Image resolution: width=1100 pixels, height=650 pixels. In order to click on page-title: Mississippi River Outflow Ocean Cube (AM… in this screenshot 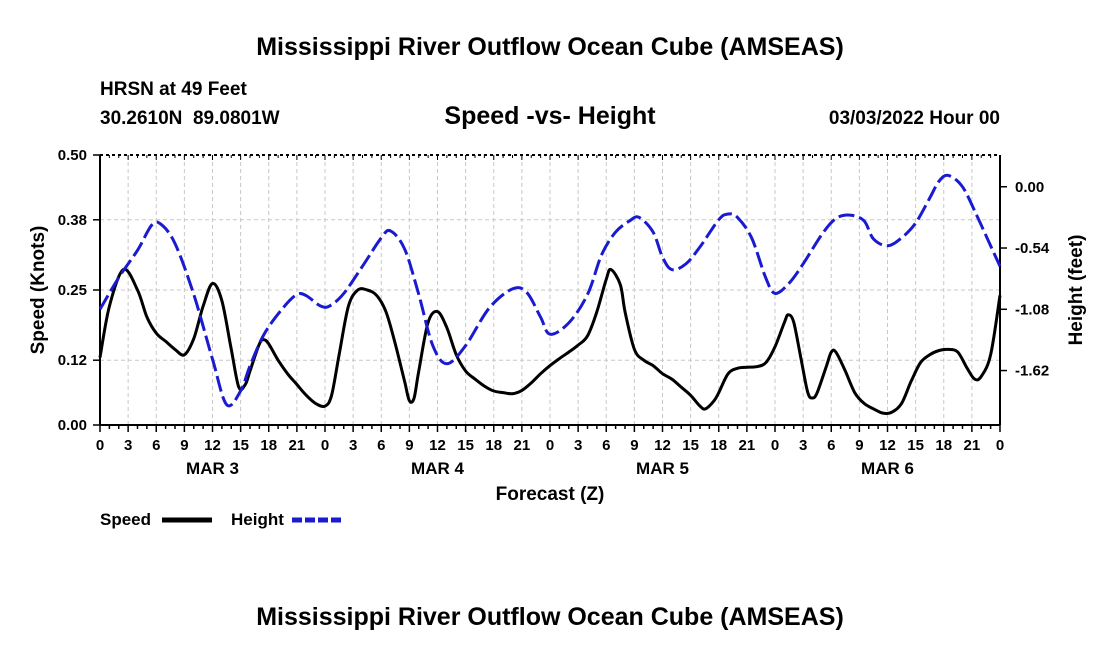, I will do `click(550, 47)`.